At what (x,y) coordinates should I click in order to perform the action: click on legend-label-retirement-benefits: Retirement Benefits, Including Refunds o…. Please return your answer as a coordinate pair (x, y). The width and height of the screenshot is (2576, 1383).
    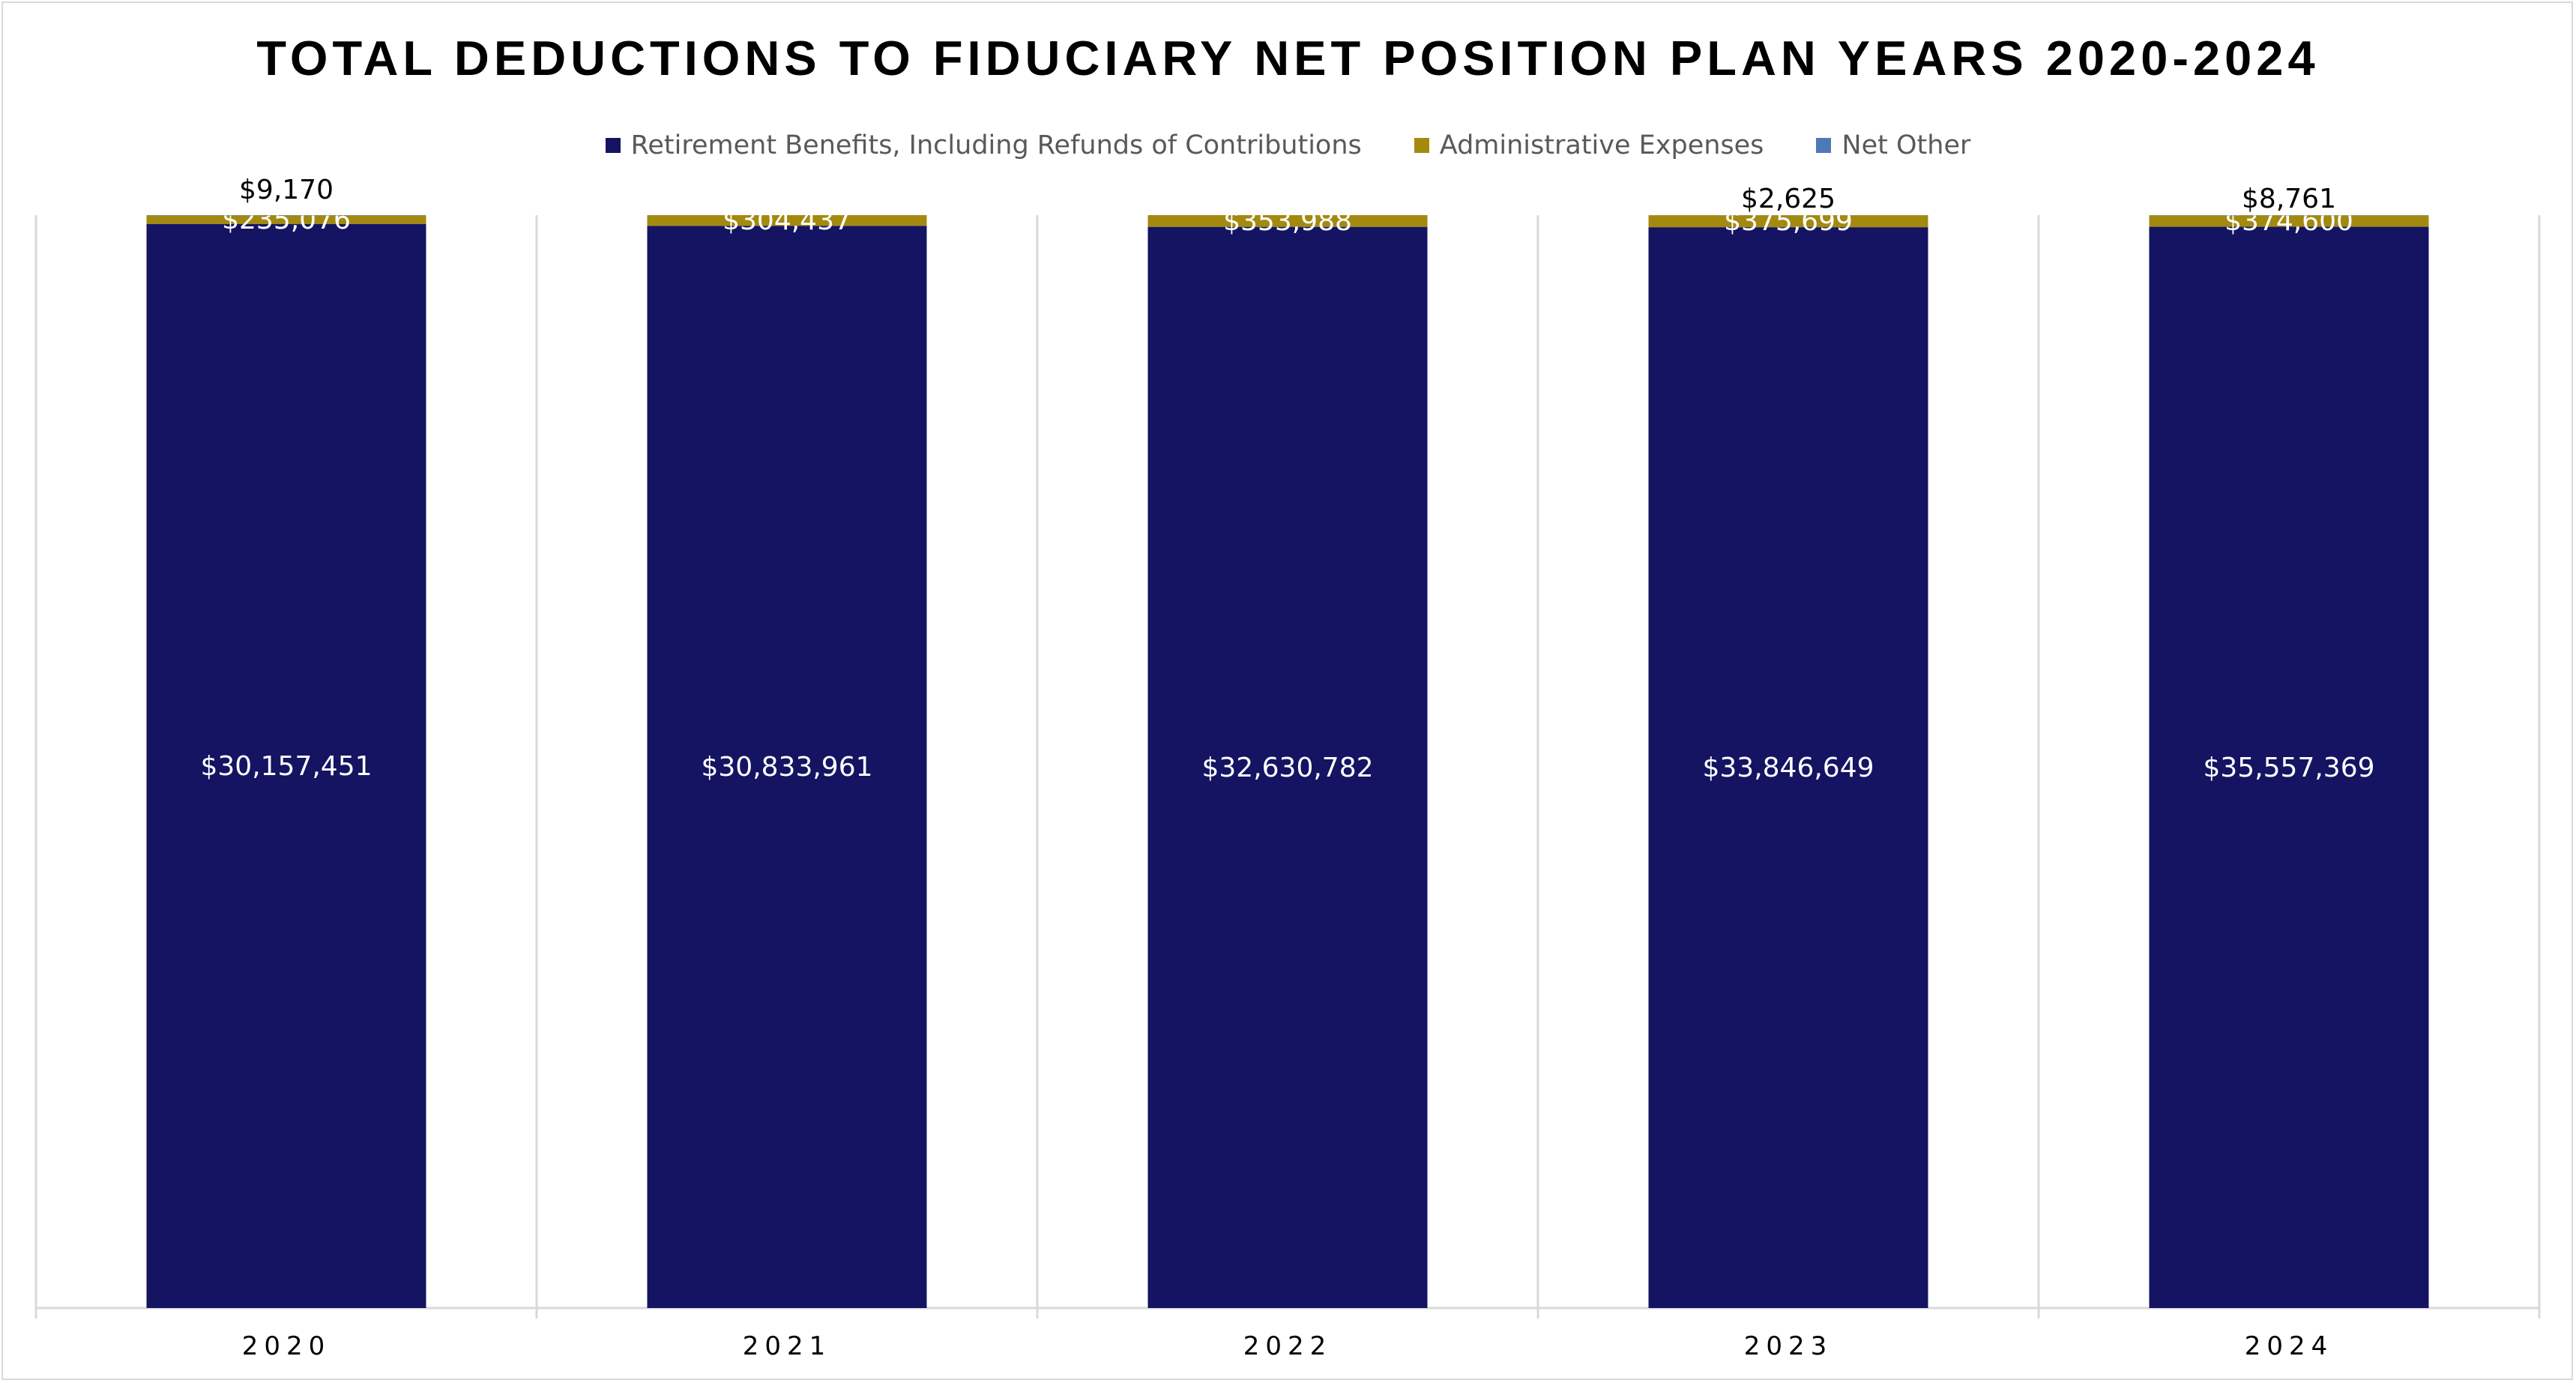
    Looking at the image, I should click on (996, 145).